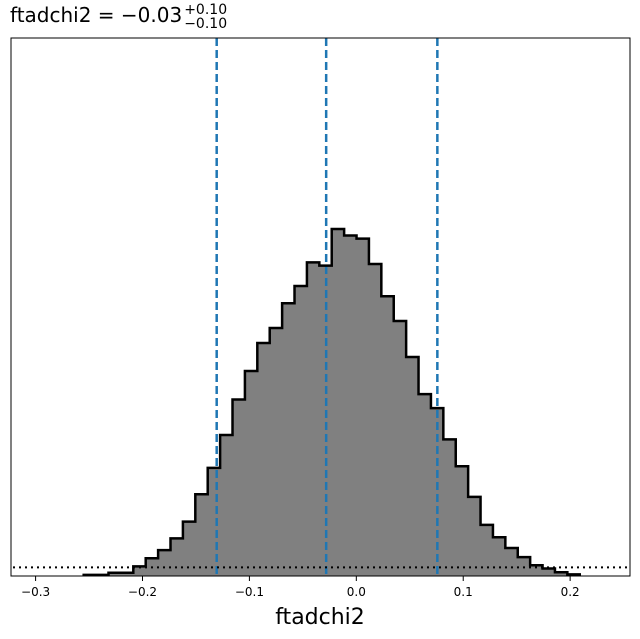 This screenshot has width=640, height=639. Describe the element at coordinates (320, 617) in the screenshot. I see `x-axis-label: ftadchi2` at that location.